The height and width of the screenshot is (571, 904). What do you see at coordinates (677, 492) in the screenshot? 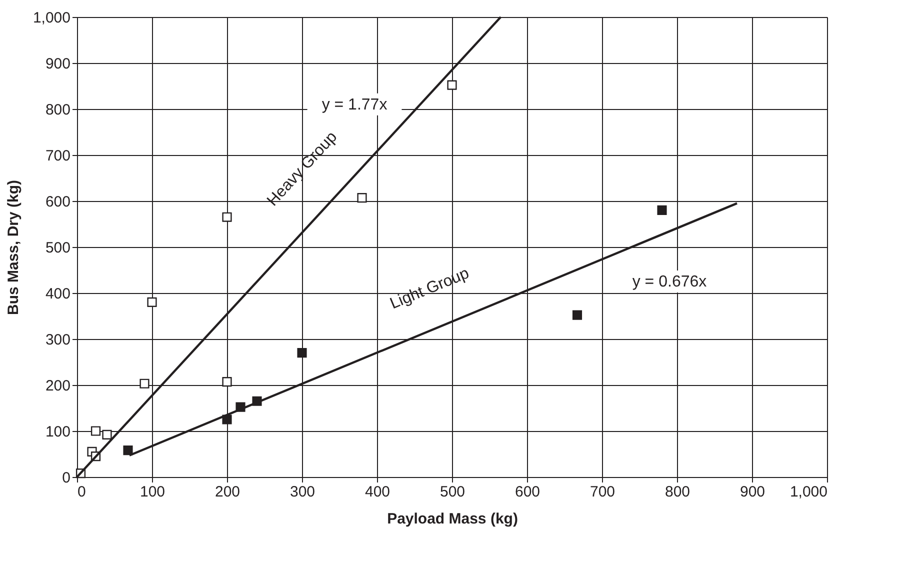
I see `x-tick-label: 800` at bounding box center [677, 492].